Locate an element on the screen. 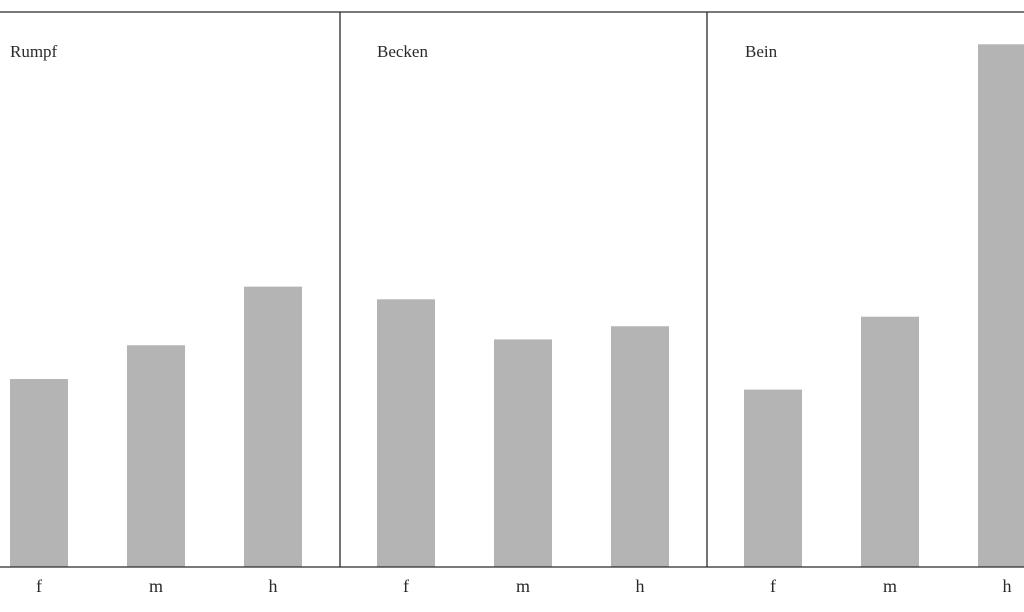 The width and height of the screenshot is (1024, 612). bar-becken-h is located at coordinates (640, 446).